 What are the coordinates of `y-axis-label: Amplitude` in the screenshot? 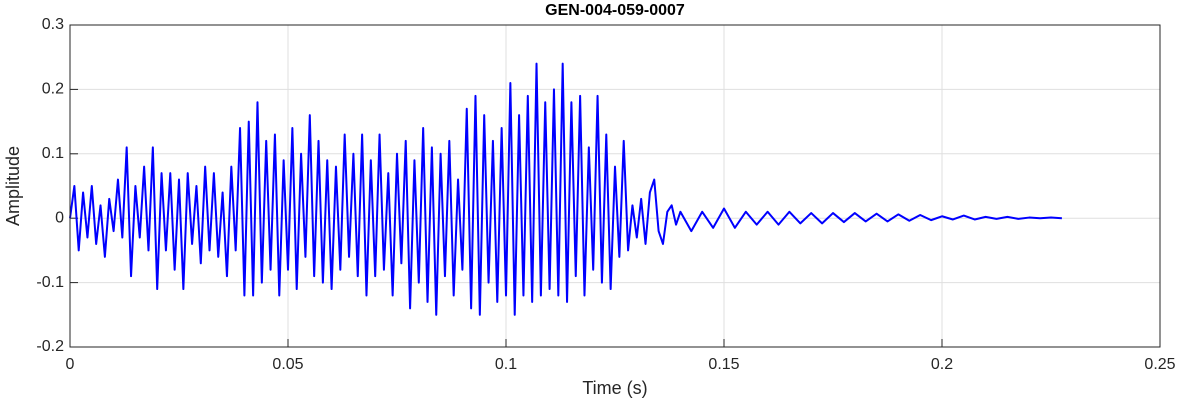 It's located at (13, 186).